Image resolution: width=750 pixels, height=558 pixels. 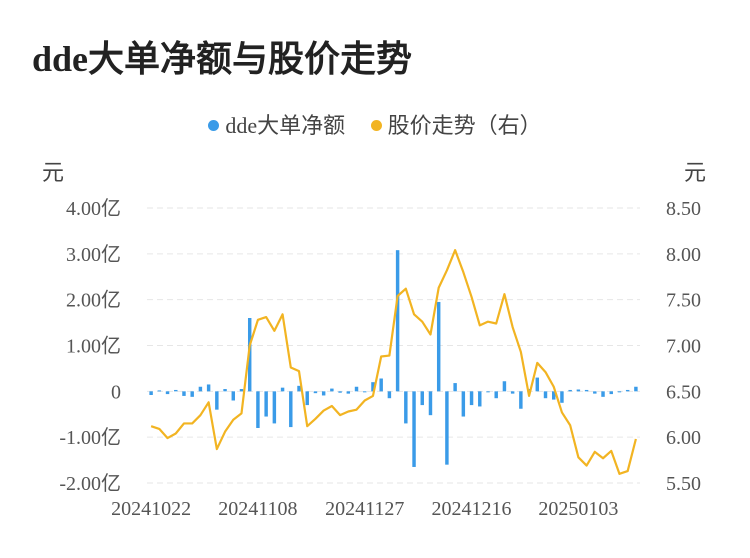 What do you see at coordinates (683, 255) in the screenshot?
I see `right-tick-label: 8.00` at bounding box center [683, 255].